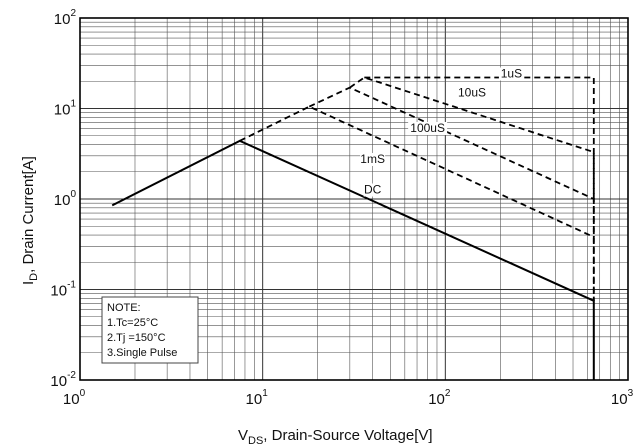 This screenshot has height=446, width=640. I want to click on y-axis-label: ID, Drain Current[A], so click(30, 220).